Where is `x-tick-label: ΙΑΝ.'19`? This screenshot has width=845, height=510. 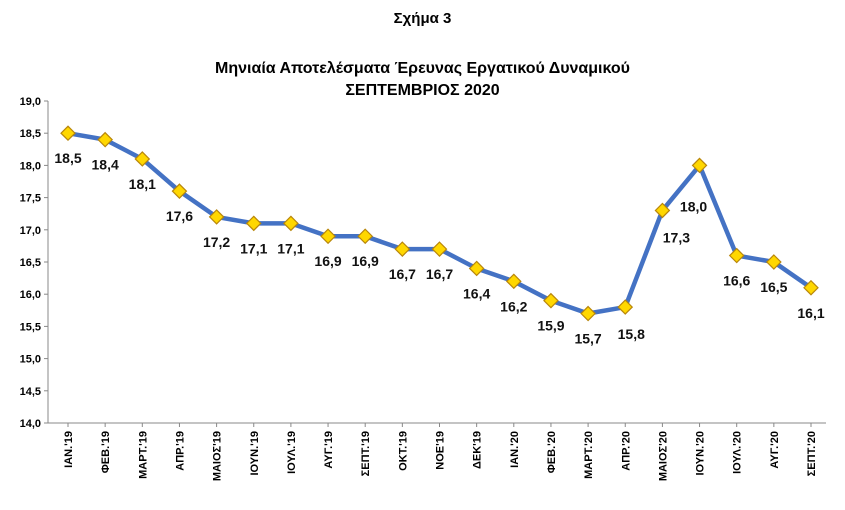
x-tick-label: ΙΑΝ.'19 is located at coordinates (69, 449).